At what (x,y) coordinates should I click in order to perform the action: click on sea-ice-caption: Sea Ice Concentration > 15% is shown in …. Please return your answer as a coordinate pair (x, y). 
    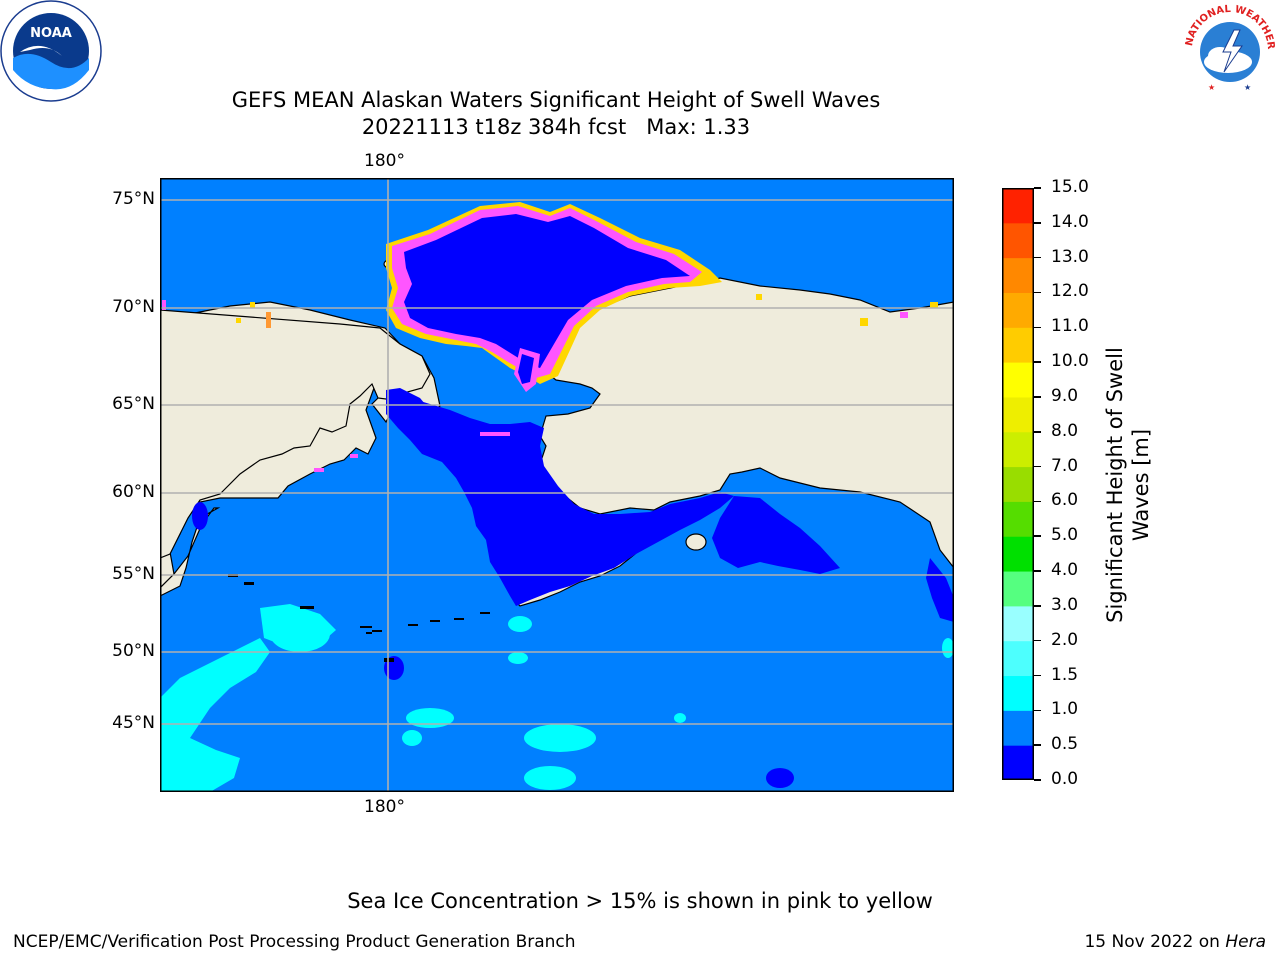
    Looking at the image, I should click on (640, 901).